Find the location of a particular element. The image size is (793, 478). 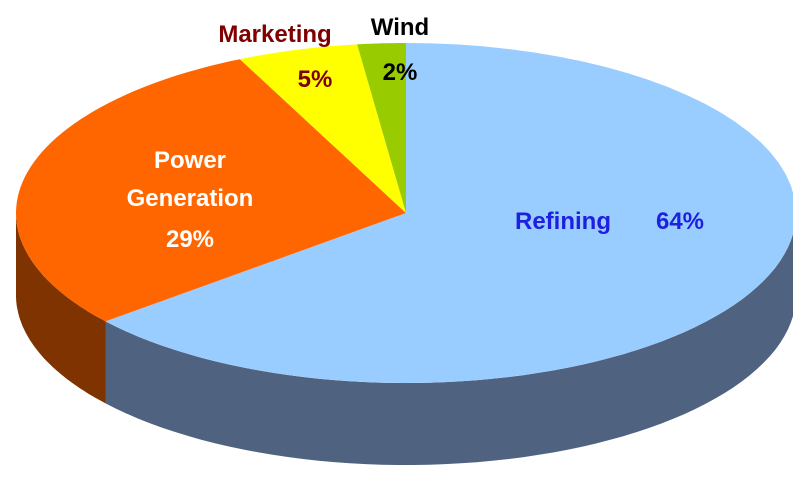

slice-label: Marketing is located at coordinates (275, 34).